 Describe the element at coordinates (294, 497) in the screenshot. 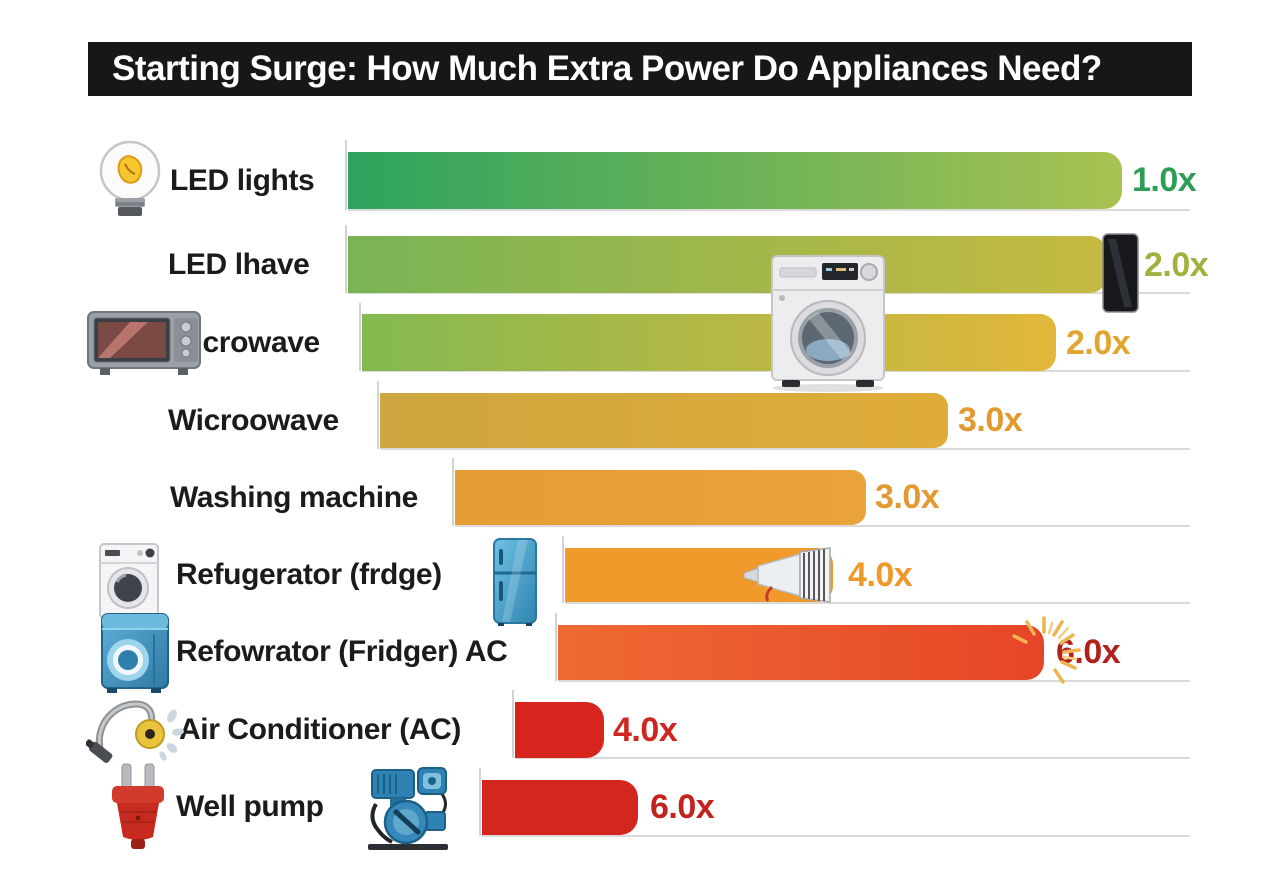

I see `category-label: Washing machine` at that location.